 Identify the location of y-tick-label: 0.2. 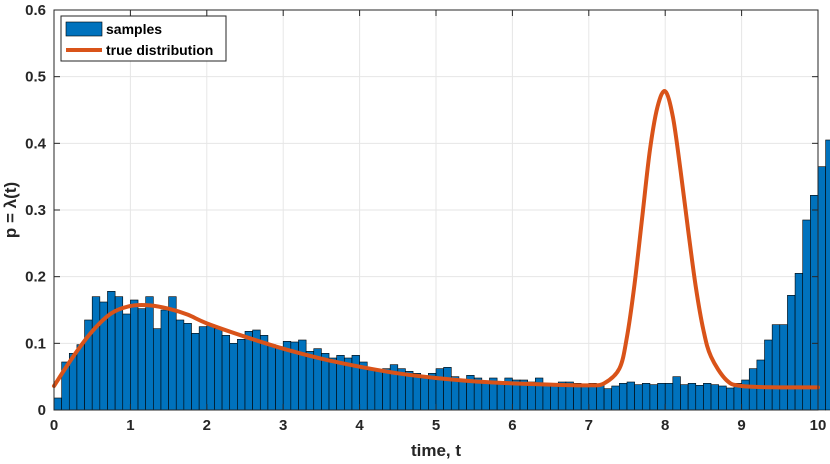
(35, 277).